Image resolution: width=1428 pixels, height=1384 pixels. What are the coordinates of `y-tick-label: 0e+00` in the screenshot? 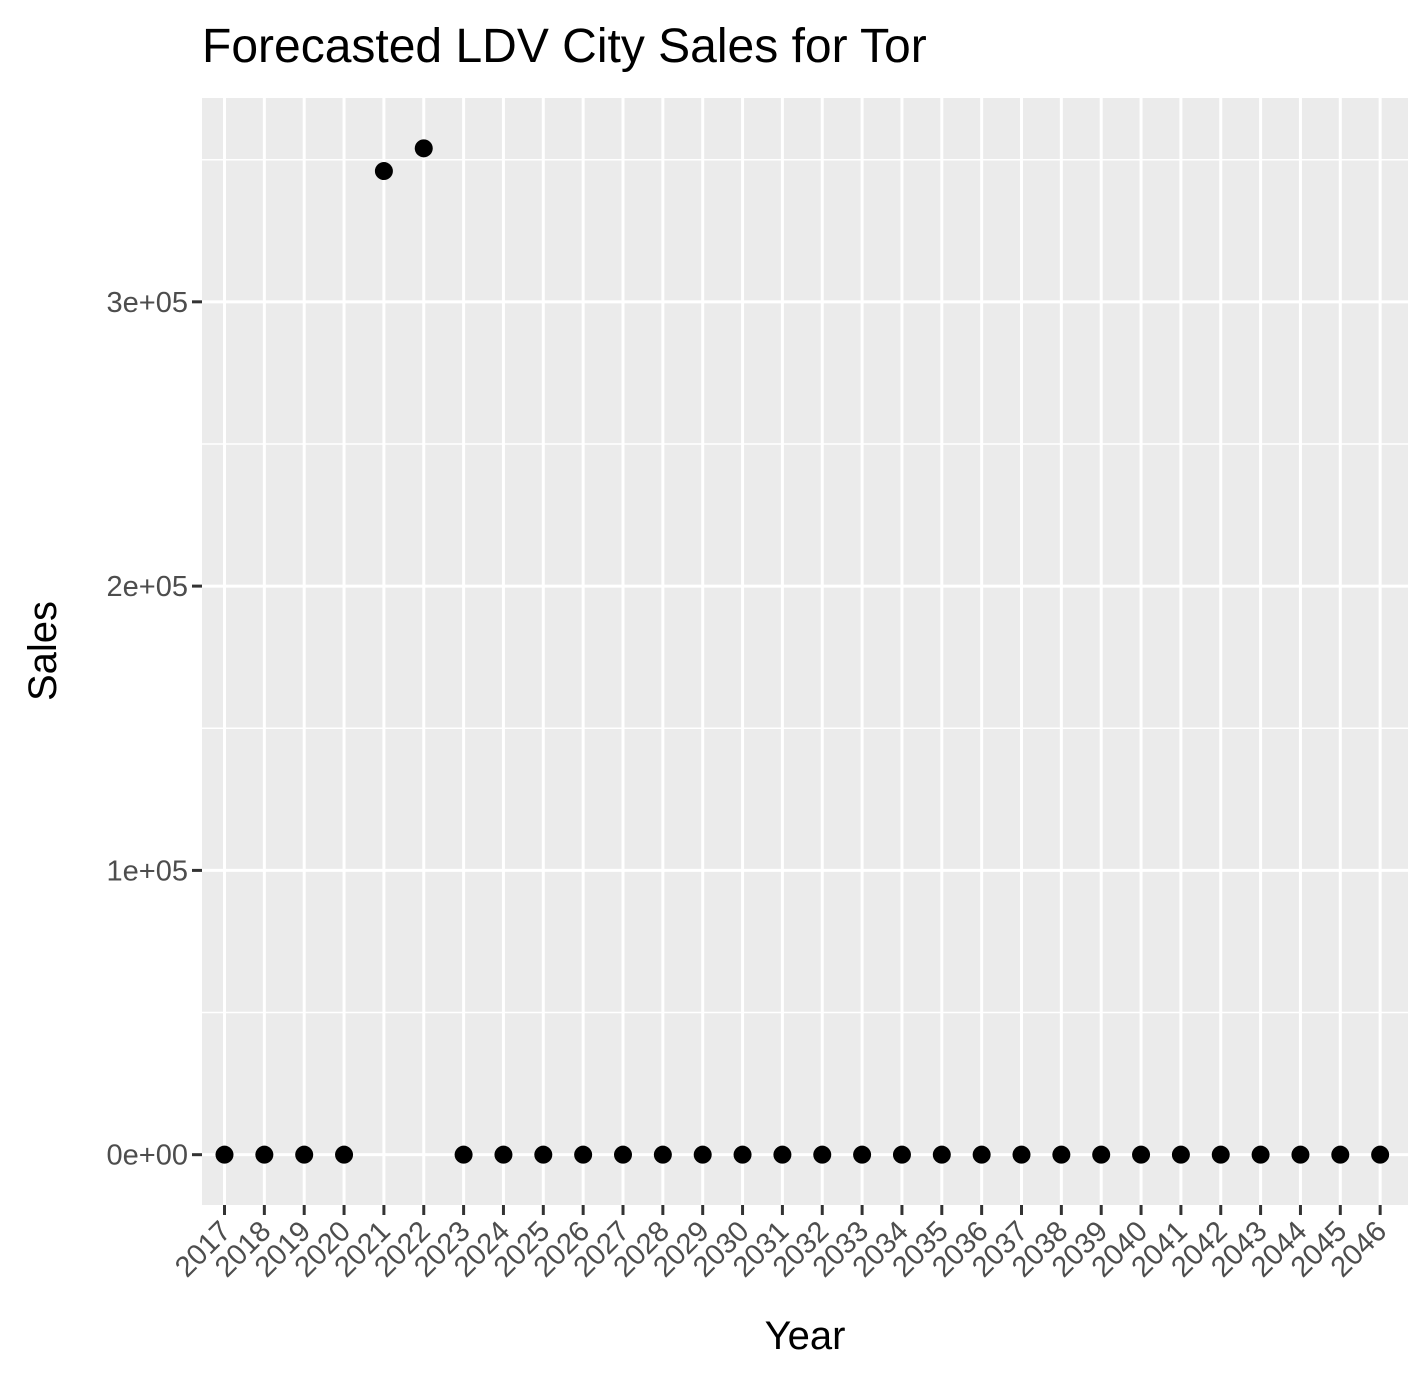 It's located at (147, 1156).